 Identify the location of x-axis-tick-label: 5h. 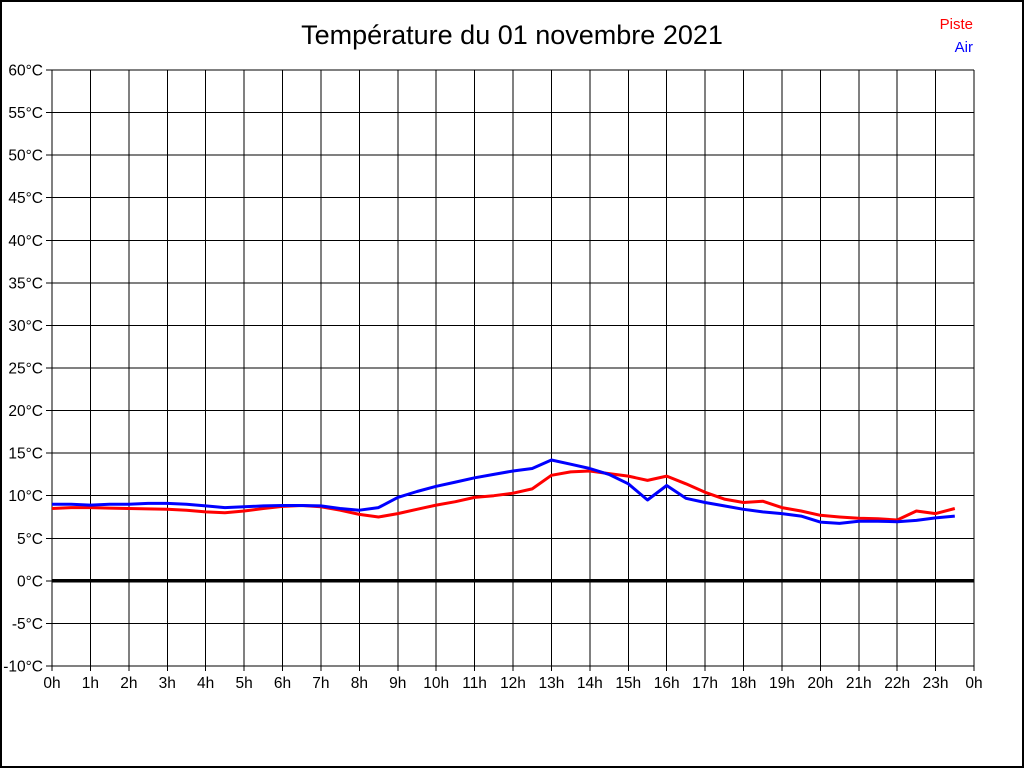
(243, 683).